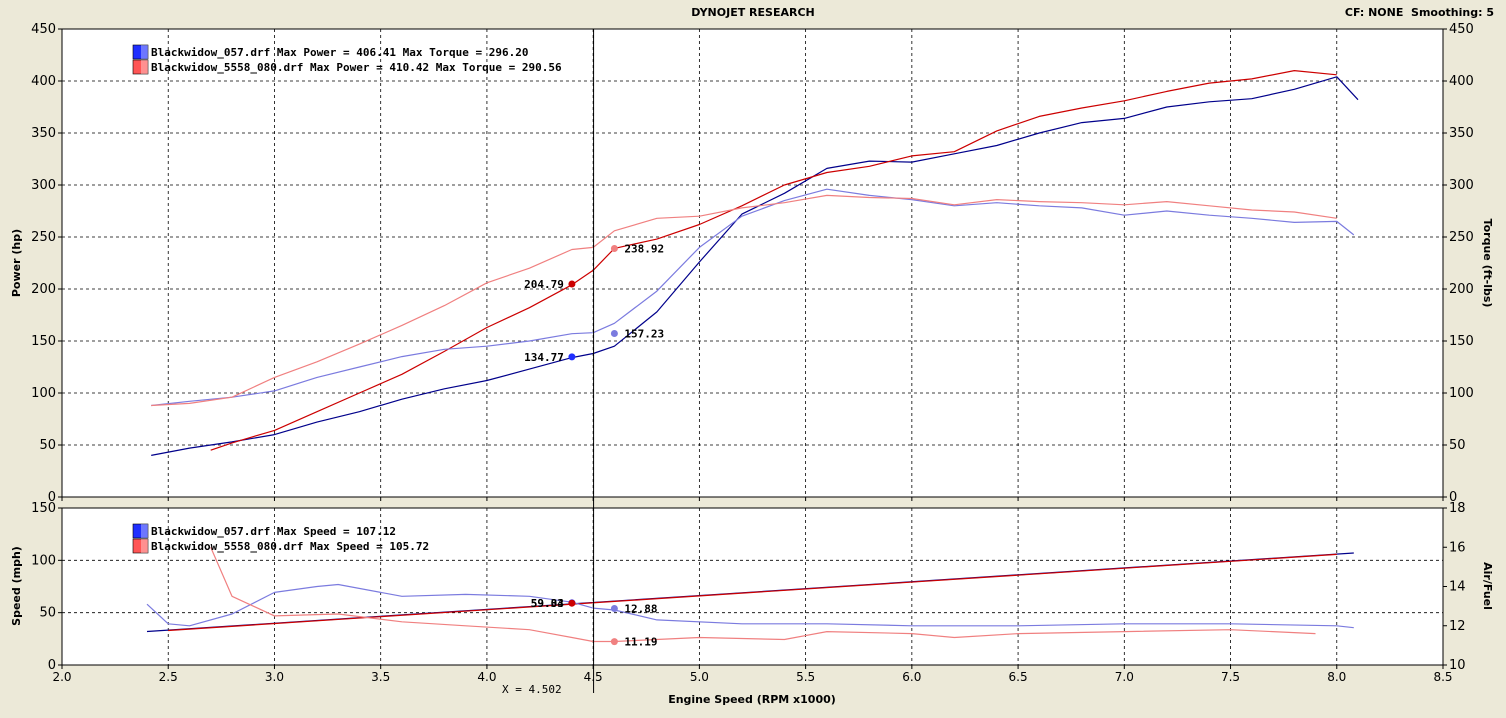 This screenshot has height=718, width=1506. I want to click on y-right-tick-label: 12, so click(1457, 626).